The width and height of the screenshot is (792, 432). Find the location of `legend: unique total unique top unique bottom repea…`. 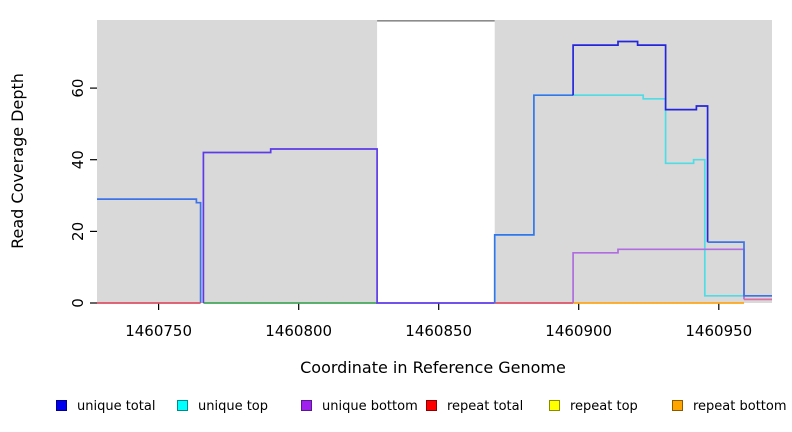

legend: unique total unique top unique bottom repea… is located at coordinates (396, 409).